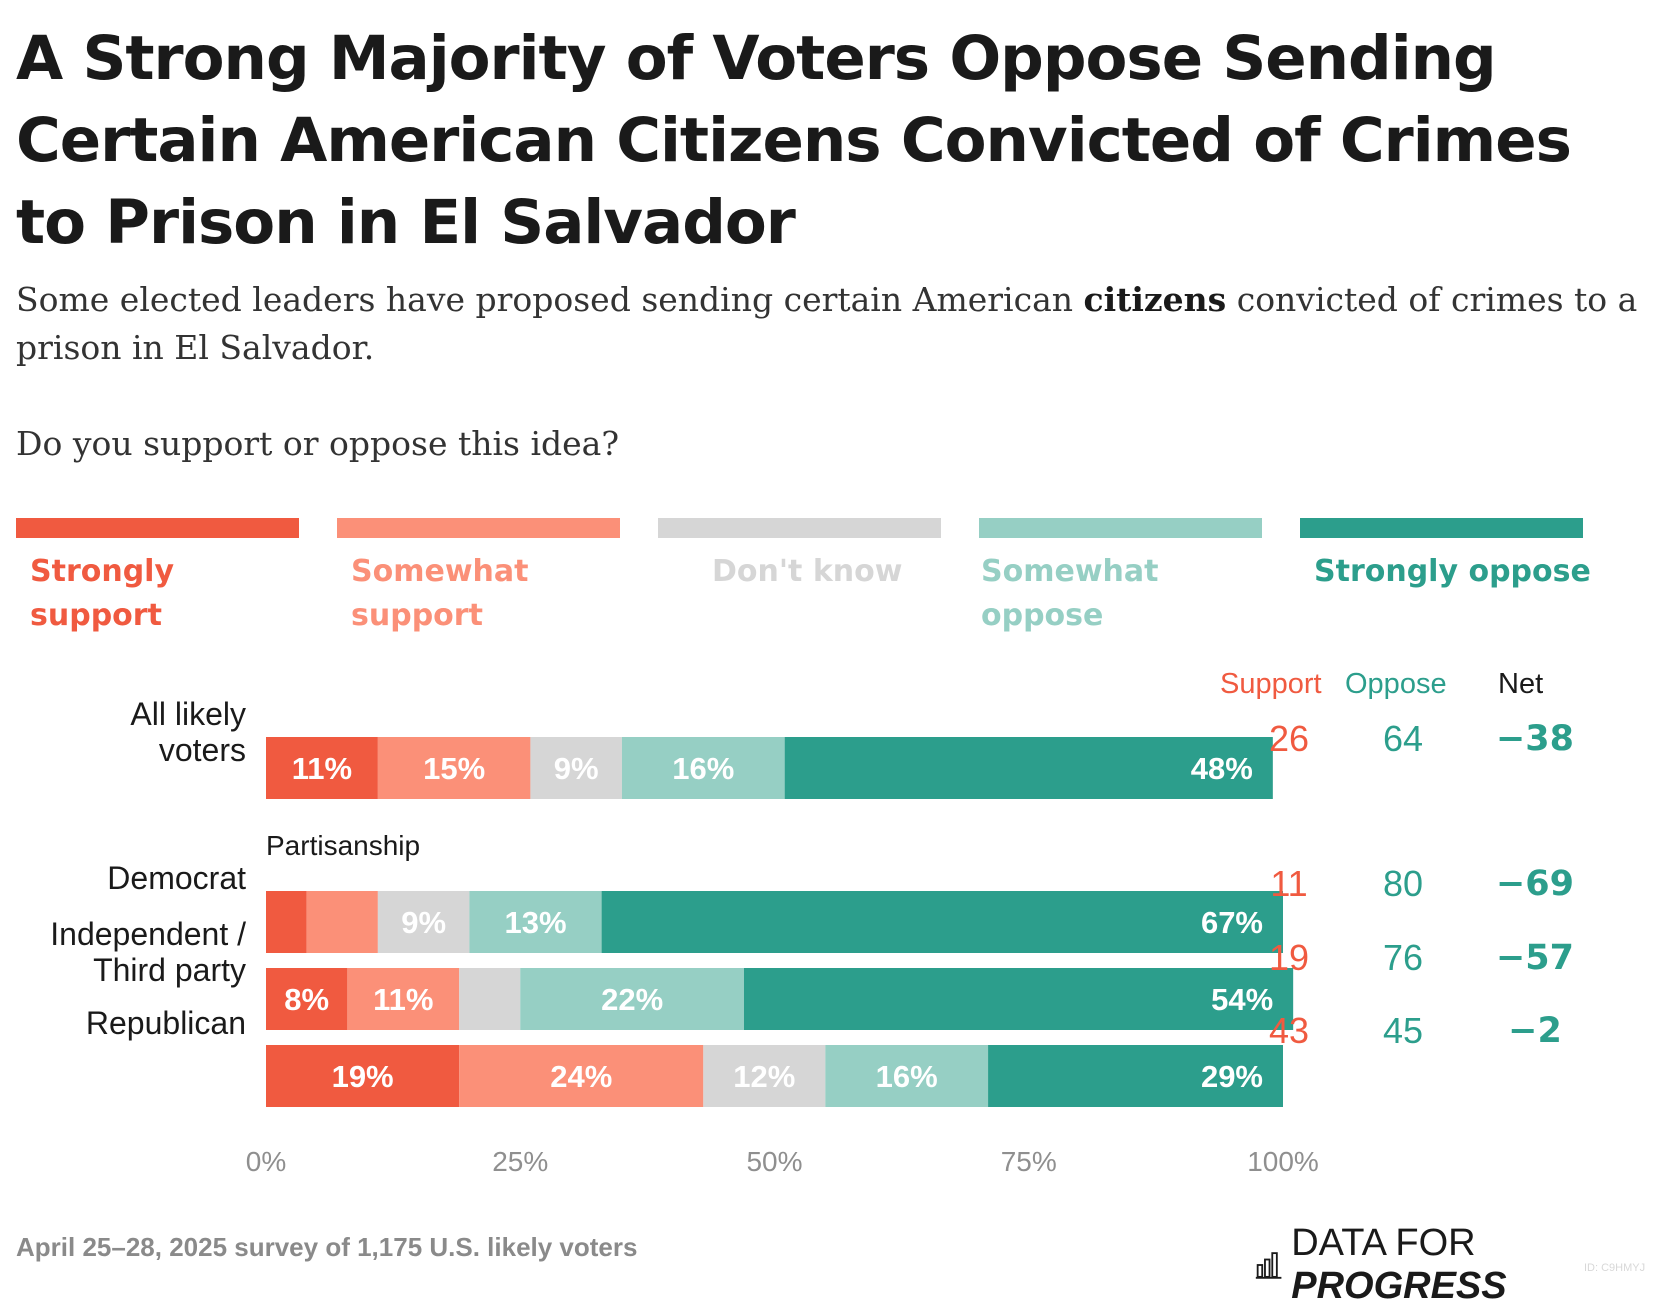 The width and height of the screenshot is (1666, 1308). Describe the element at coordinates (1135, 1076) in the screenshot. I see `bar-segment-strongly-oppose-republican` at that location.